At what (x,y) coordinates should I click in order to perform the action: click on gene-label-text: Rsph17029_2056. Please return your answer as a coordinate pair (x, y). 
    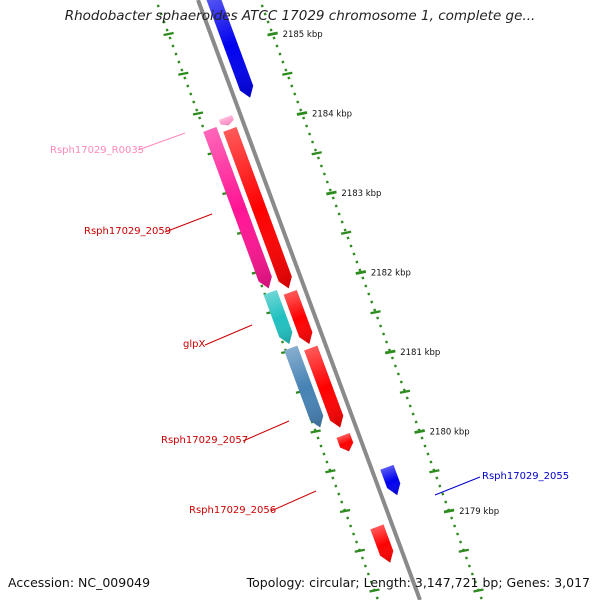
    Looking at the image, I should click on (232, 510).